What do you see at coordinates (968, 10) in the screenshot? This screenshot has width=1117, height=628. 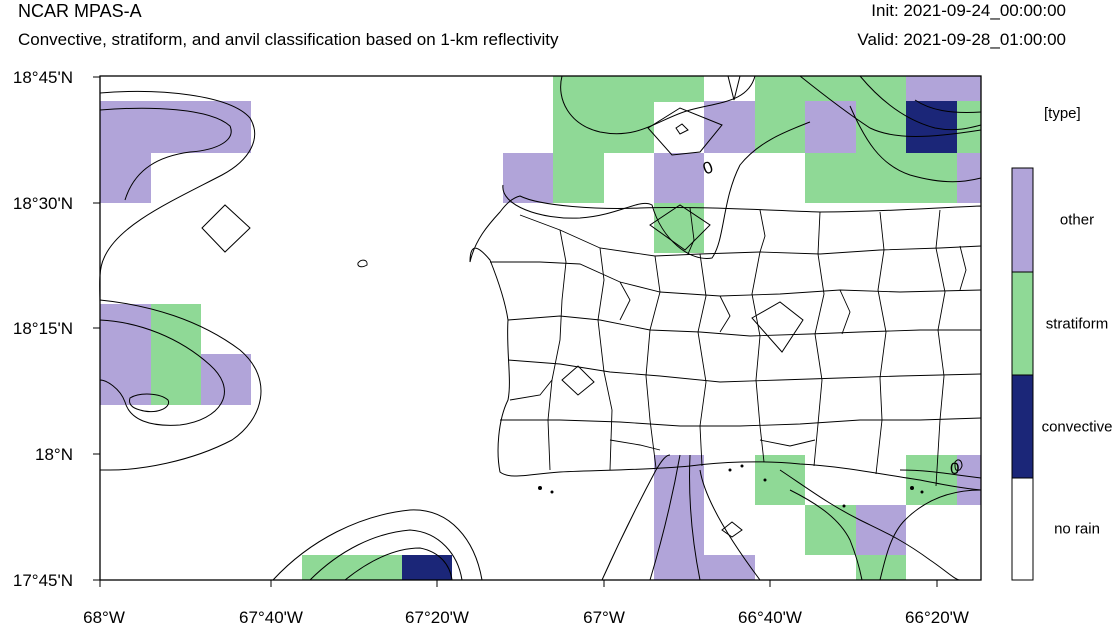 I see `init-time: Init: 2021-09-24_00:00:00` at bounding box center [968, 10].